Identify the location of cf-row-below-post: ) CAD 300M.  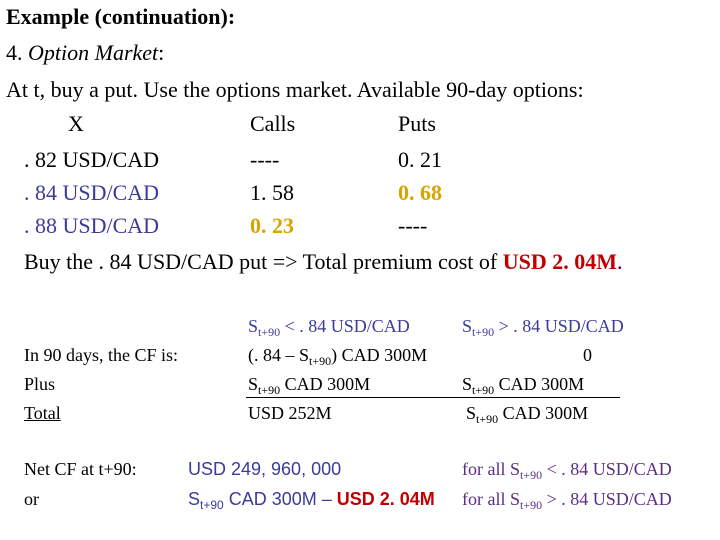
(379, 355).